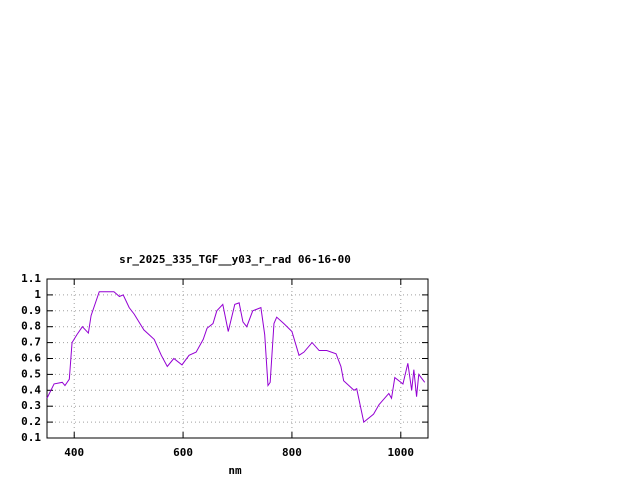 Image resolution: width=640 pixels, height=480 pixels. What do you see at coordinates (74, 452) in the screenshot?
I see `x-tick-label: 400` at bounding box center [74, 452].